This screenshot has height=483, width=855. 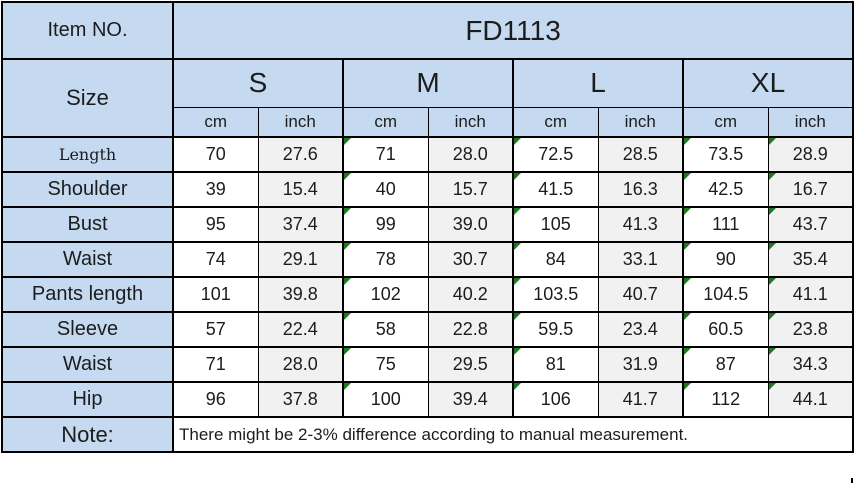 I want to click on row-waist: Waist 74 29.1 78 30.7 84 33.1 90 35.4, so click(x=427, y=259).